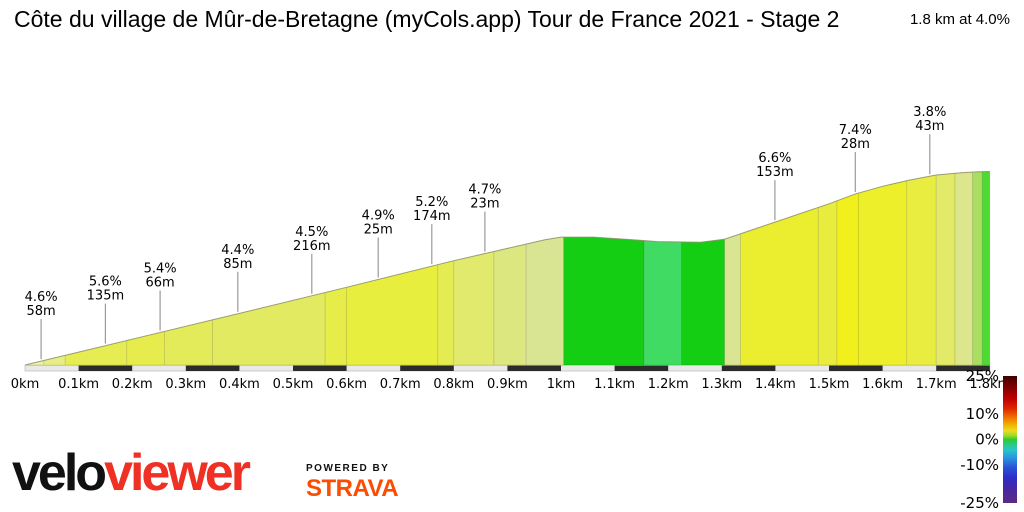 The width and height of the screenshot is (1024, 512). What do you see at coordinates (982, 376) in the screenshot?
I see `legend-tick-label: 25%` at bounding box center [982, 376].